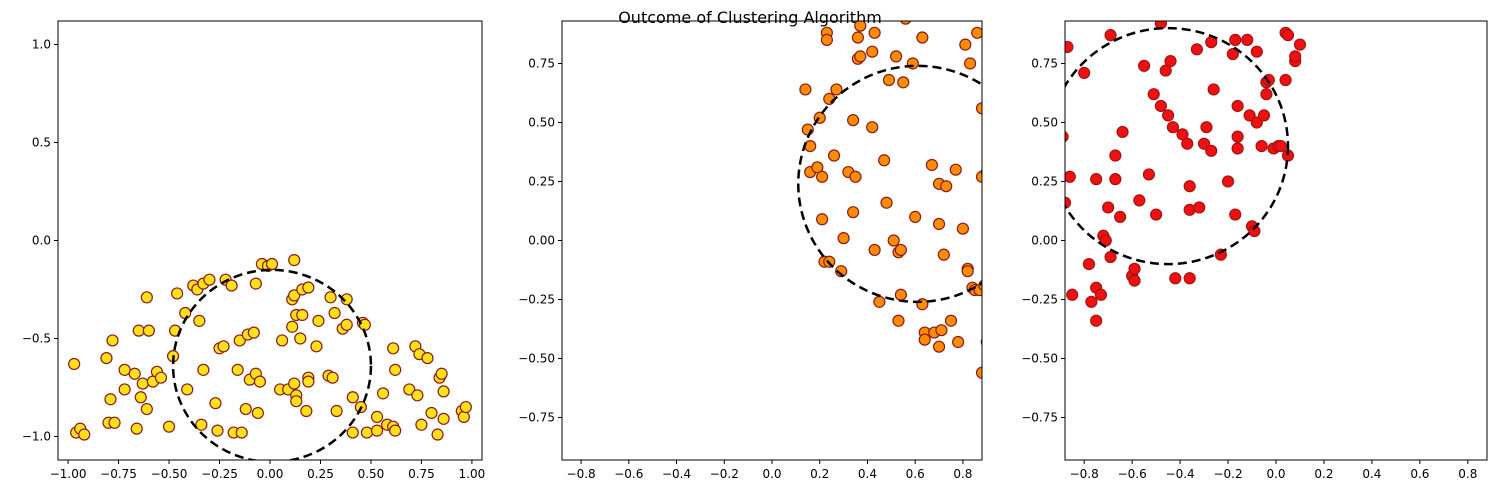  I want to click on x-tick-label: −0.50, so click(169, 474).